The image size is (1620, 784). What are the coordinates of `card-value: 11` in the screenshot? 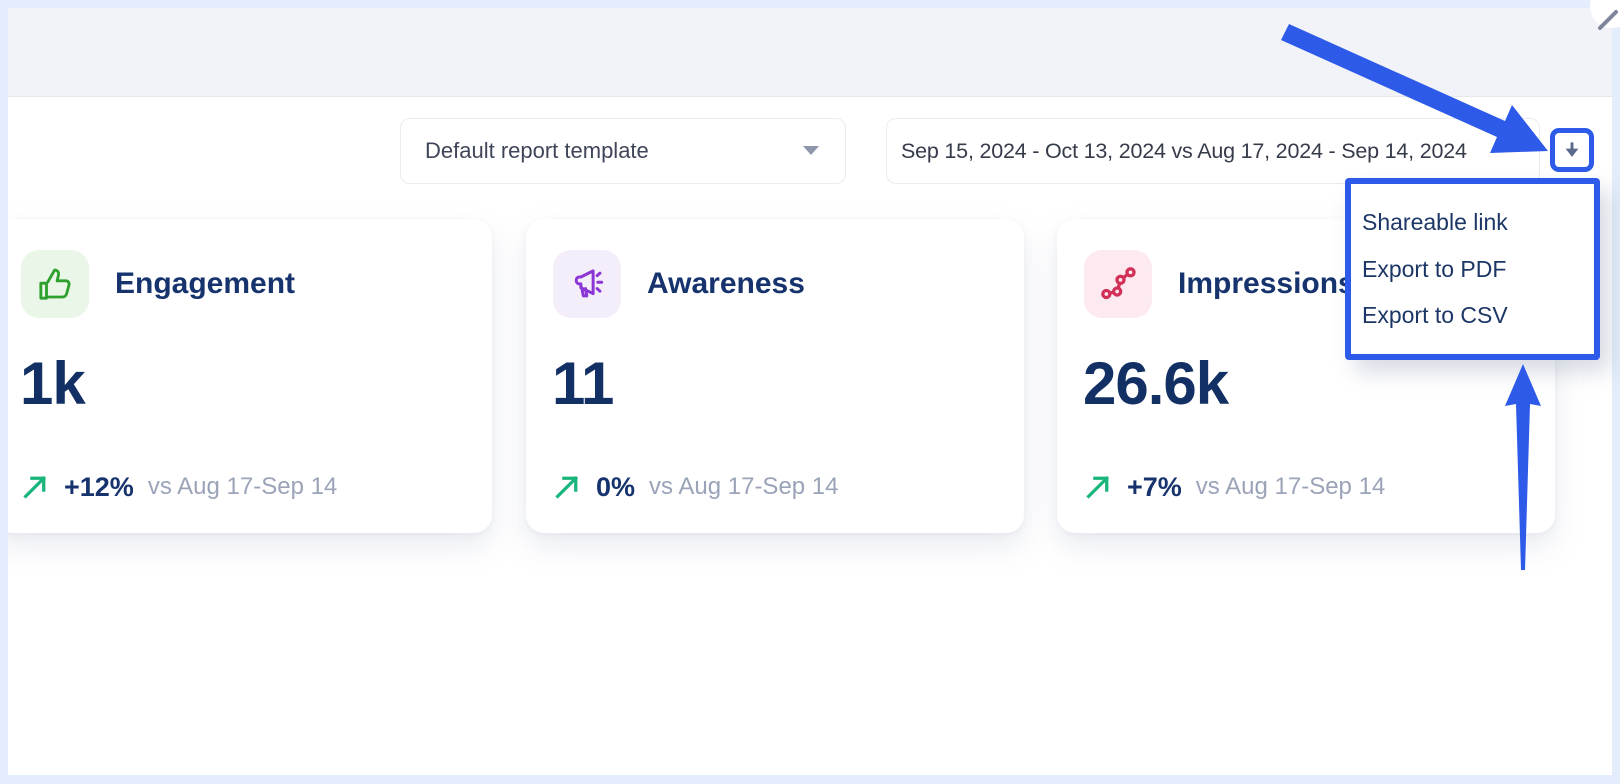 It's located at (583, 383).